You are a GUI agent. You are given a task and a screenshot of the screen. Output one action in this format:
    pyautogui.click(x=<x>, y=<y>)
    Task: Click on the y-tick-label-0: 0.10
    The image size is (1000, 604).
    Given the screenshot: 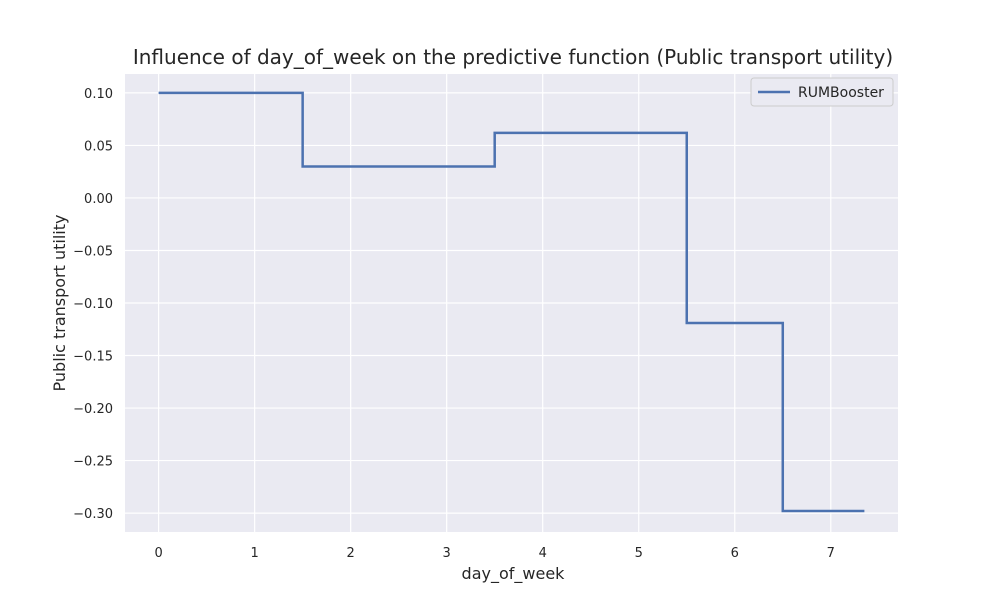 What is the action you would take?
    pyautogui.click(x=98, y=94)
    